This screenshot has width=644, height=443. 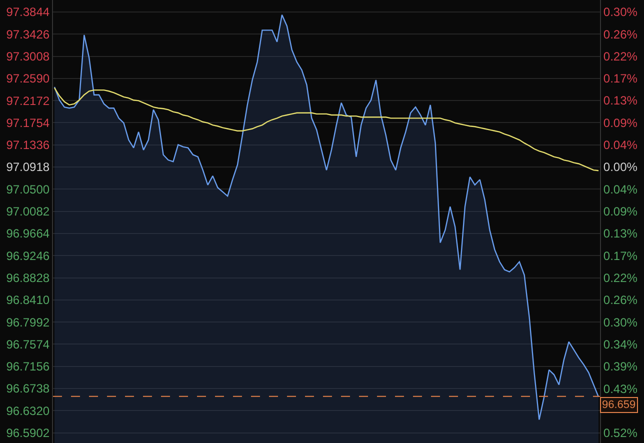 I want to click on y-tick-label: 96.7156, so click(x=28, y=367).